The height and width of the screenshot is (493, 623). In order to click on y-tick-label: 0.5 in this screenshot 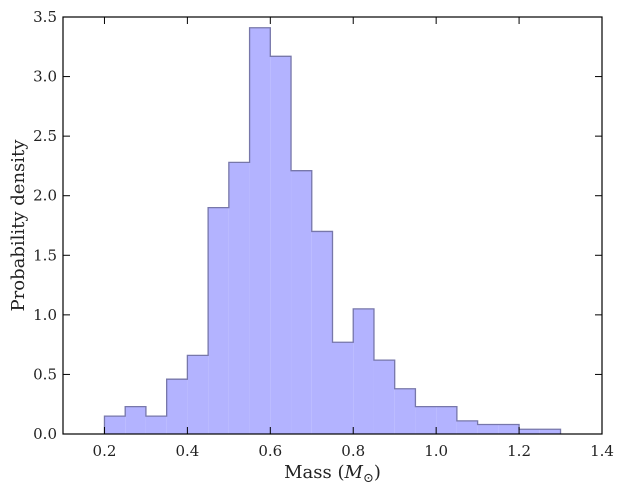, I will do `click(45, 374)`.